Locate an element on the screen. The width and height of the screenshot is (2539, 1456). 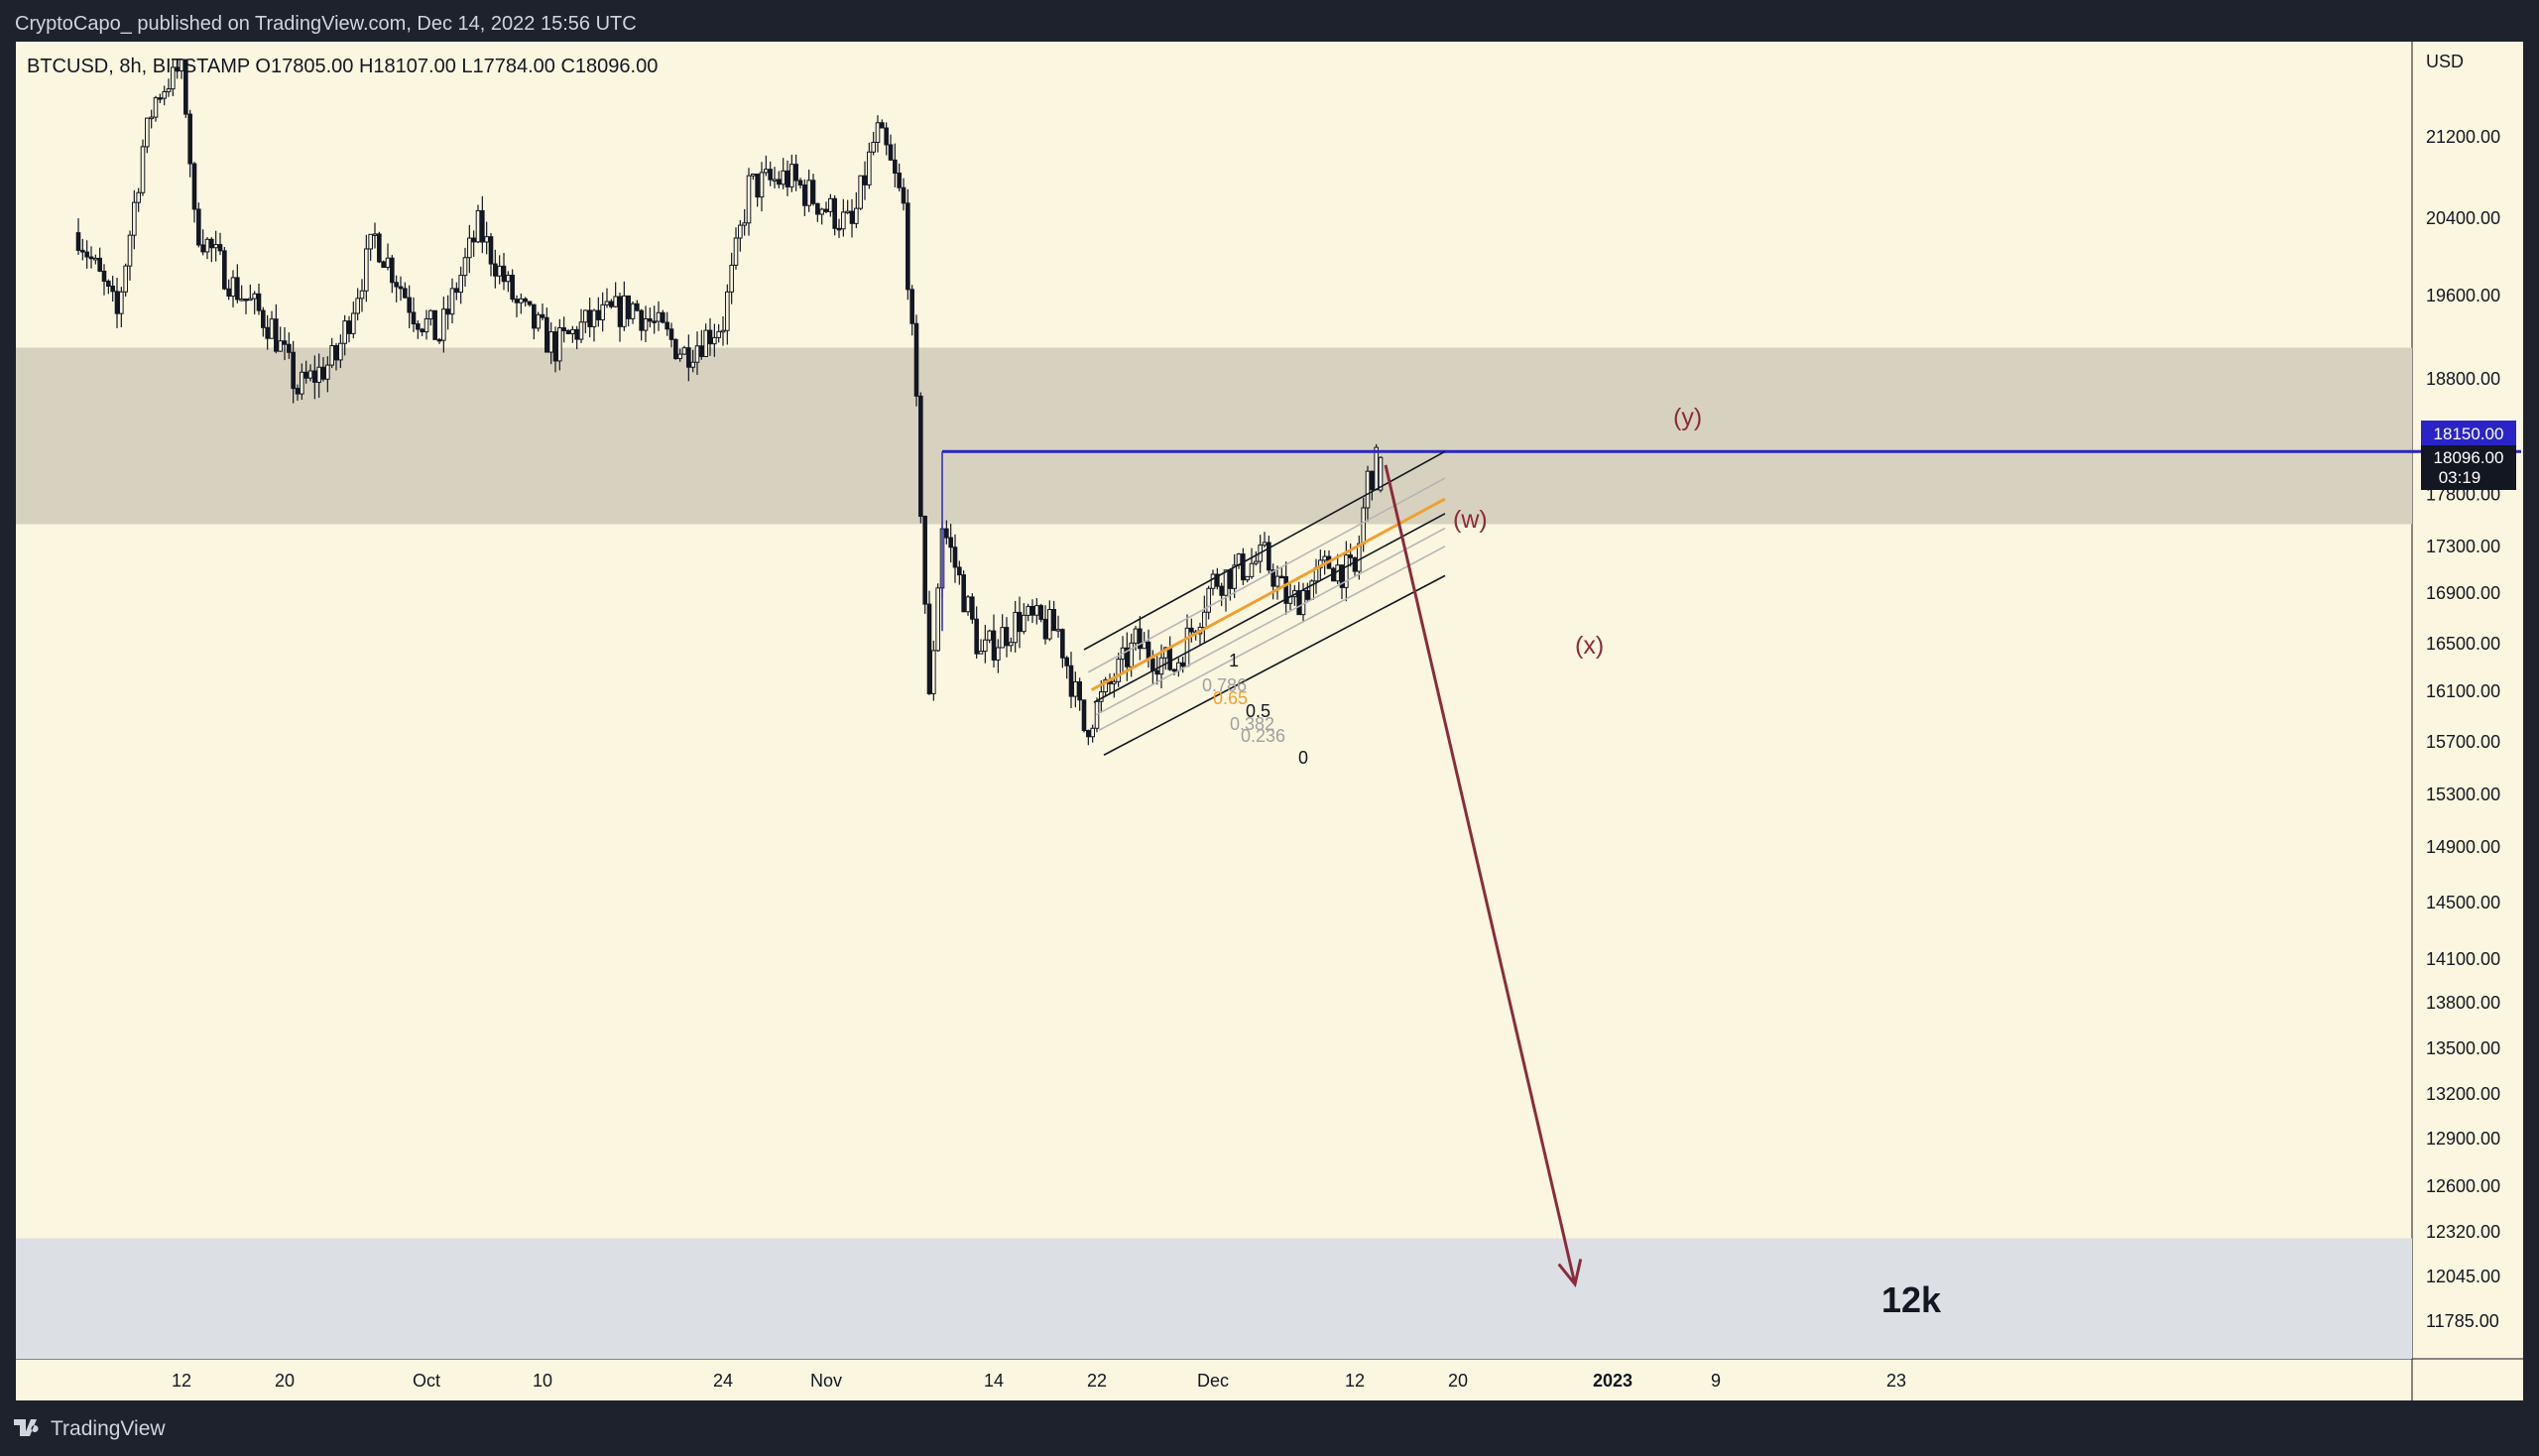
time-axis is located at coordinates (1214, 1379).